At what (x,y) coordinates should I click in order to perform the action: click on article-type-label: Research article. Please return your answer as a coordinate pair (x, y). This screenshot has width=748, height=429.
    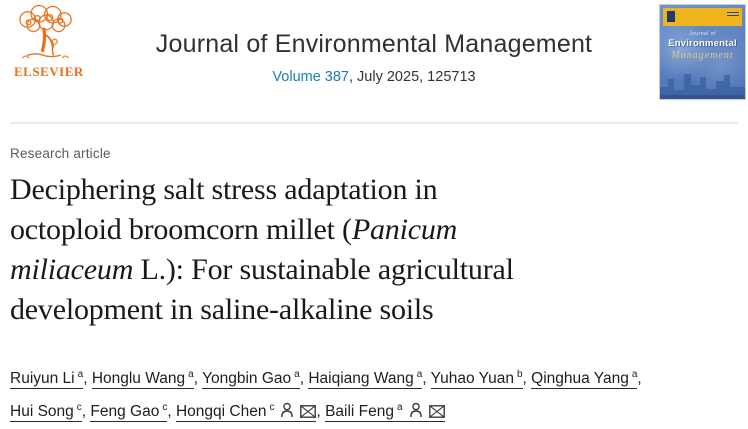
    Looking at the image, I should click on (60, 153).